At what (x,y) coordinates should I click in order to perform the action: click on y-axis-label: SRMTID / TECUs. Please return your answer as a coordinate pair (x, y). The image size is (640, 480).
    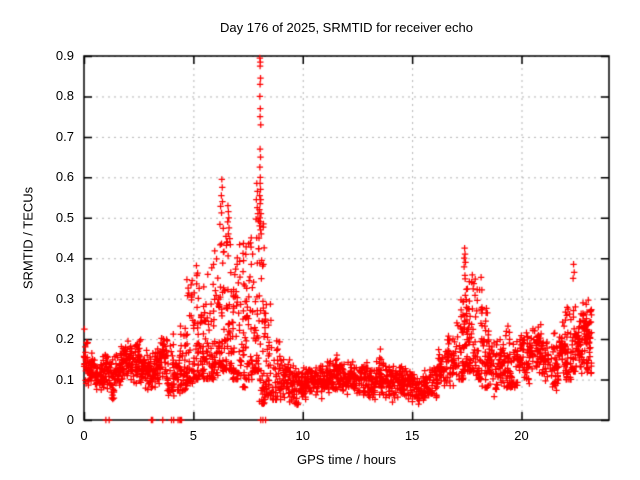
    Looking at the image, I should click on (28, 238).